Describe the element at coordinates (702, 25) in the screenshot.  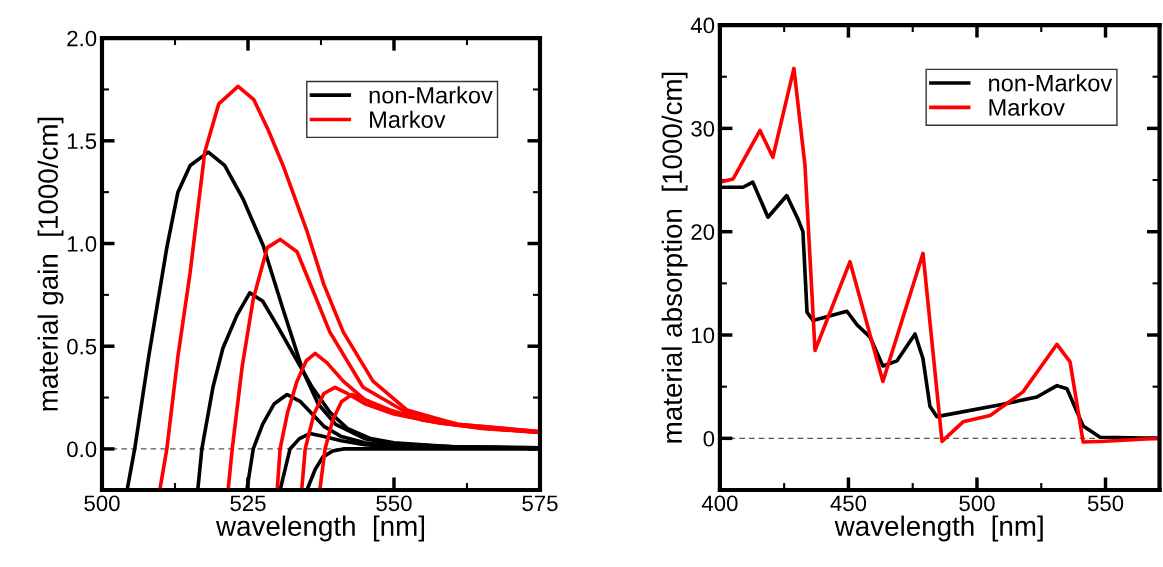
I see `y-tick-label: 40` at that location.